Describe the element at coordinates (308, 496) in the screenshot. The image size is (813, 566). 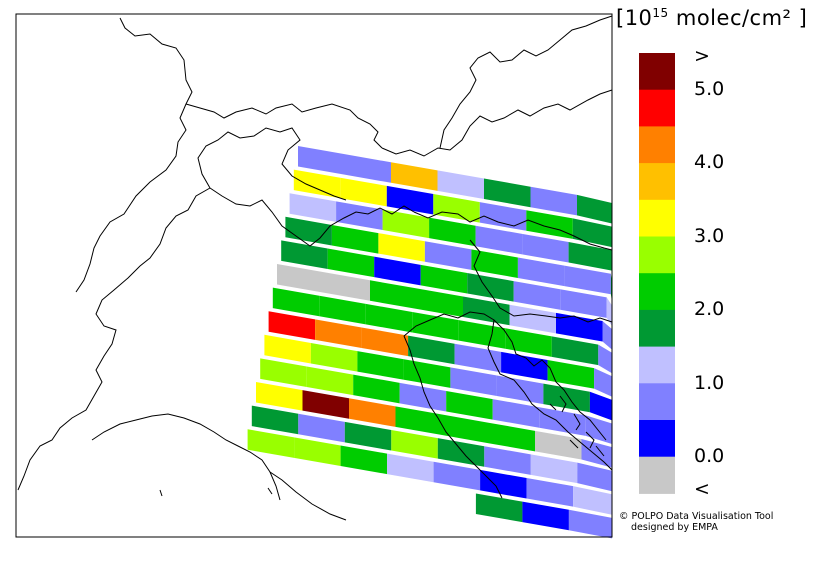
I see `border-italy-inner` at that location.